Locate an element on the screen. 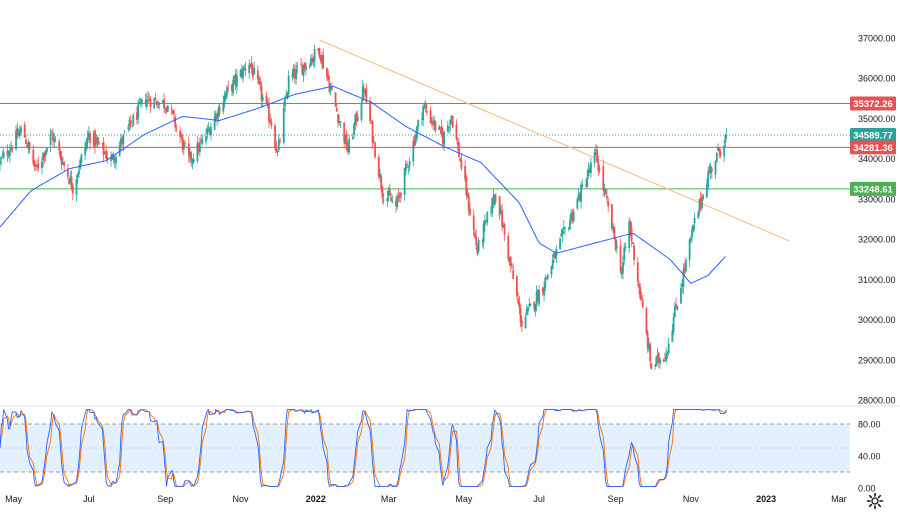 The height and width of the screenshot is (516, 900). stoch-k-line is located at coordinates (363, 448).